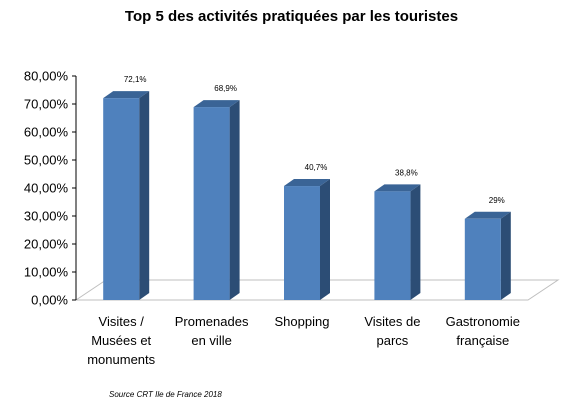 The width and height of the screenshot is (583, 408). What do you see at coordinates (46, 244) in the screenshot?
I see `y-tick-label: 20,00%` at bounding box center [46, 244].